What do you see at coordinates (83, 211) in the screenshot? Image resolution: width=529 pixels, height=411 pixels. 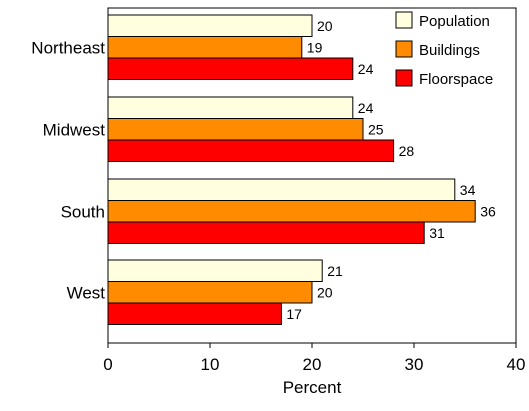 I see `category-label-south: South` at bounding box center [83, 211].